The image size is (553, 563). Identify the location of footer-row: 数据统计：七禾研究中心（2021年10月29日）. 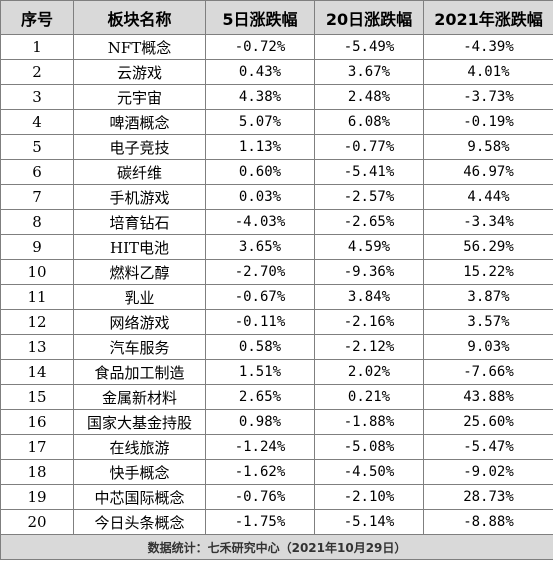
(276, 547).